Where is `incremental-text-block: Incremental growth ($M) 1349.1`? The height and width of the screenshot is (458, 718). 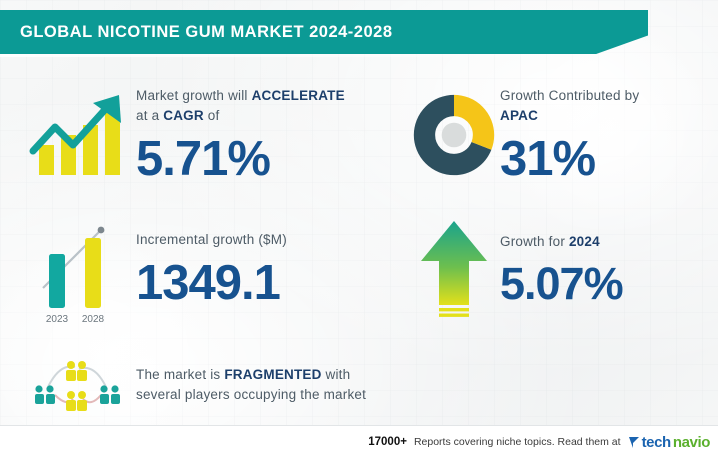
incremental-text-block: Incremental growth ($M) 1349.1 is located at coordinates (247, 269).